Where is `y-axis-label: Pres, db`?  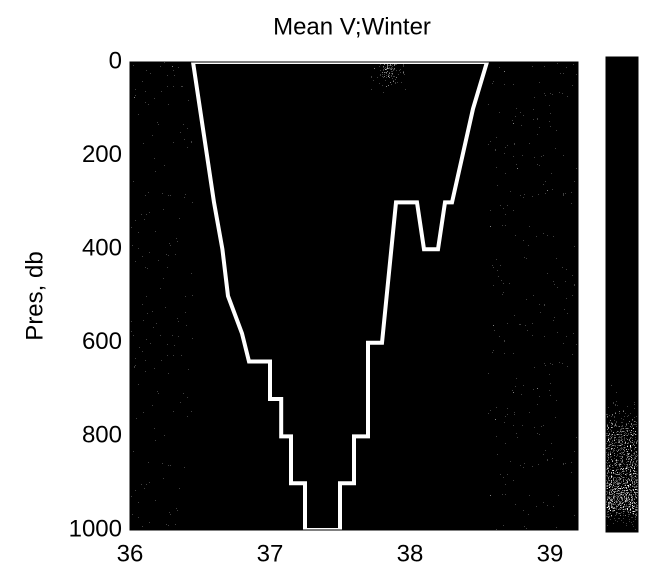 y-axis-label: Pres, db is located at coordinates (34, 295).